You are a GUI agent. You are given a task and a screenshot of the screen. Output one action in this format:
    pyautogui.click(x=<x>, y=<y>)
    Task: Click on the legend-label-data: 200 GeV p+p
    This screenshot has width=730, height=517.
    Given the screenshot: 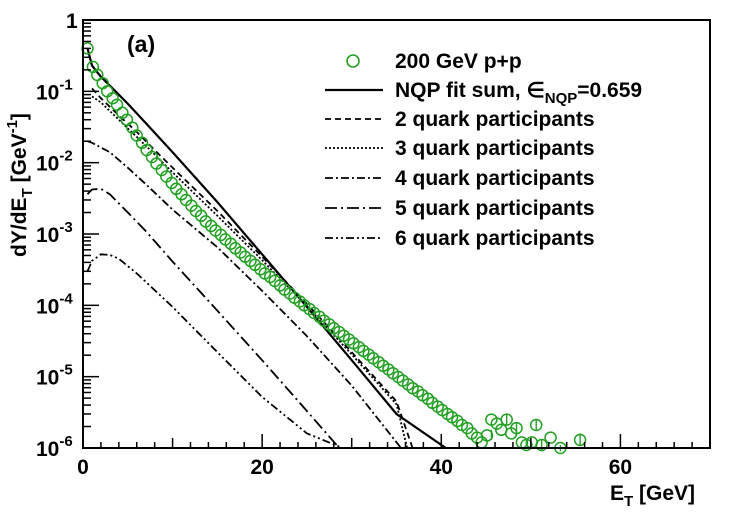 What is the action you would take?
    pyautogui.click(x=458, y=61)
    